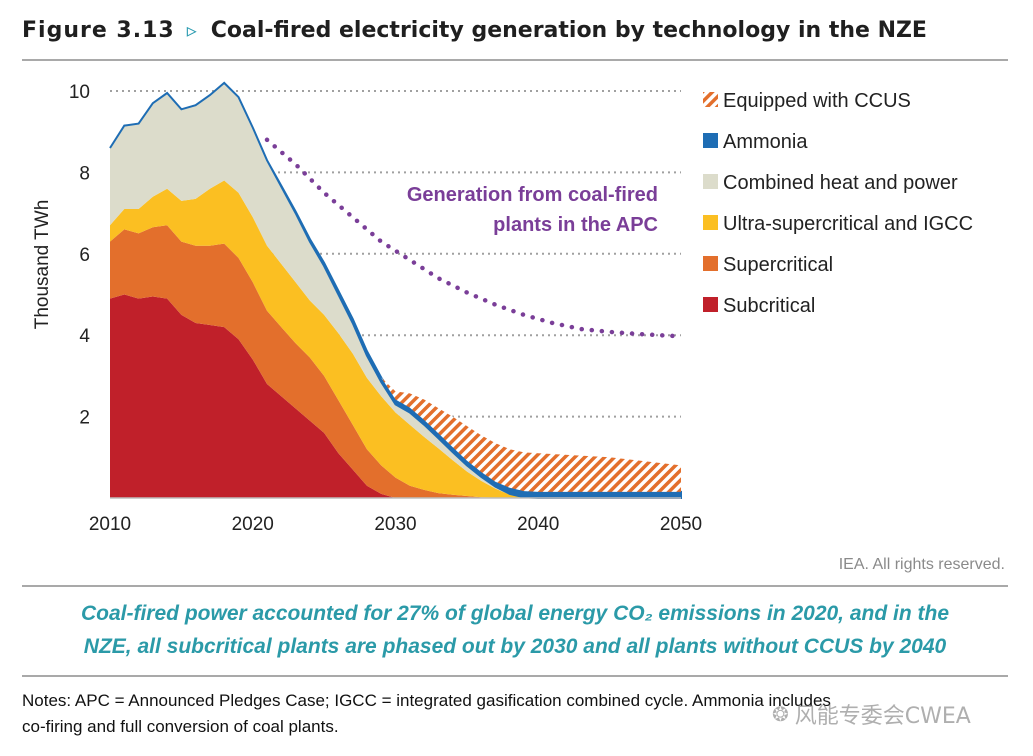 The width and height of the screenshot is (1033, 756). I want to click on wechat-icon: ❂, so click(780, 714).